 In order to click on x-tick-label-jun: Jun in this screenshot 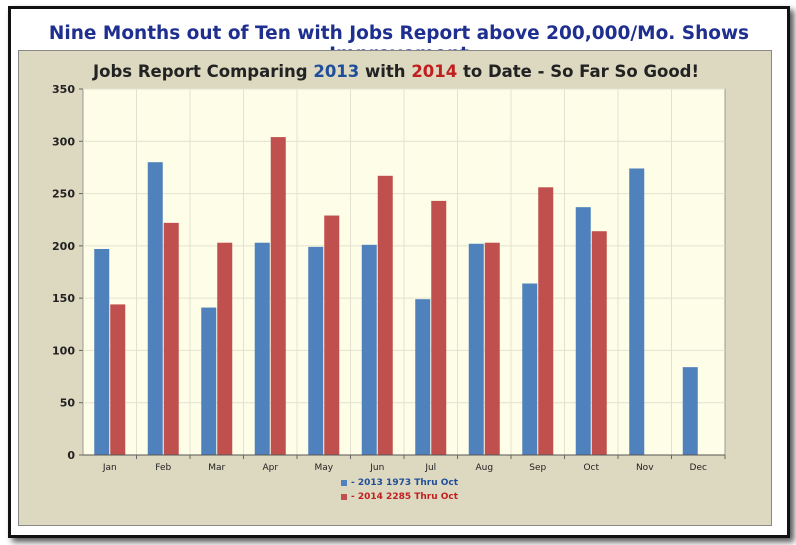, I will do `click(376, 468)`.